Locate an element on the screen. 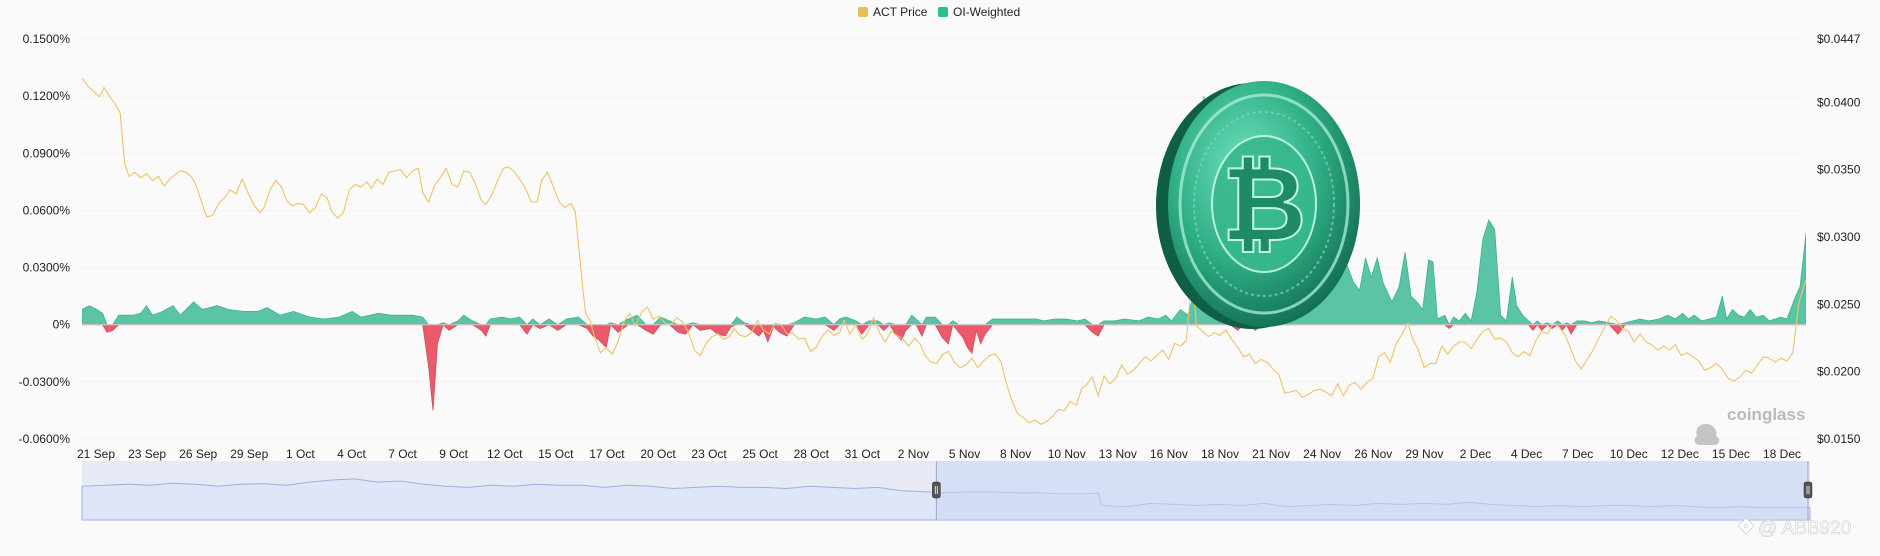 This screenshot has height=556, width=1880. x-tick-label: 25 Oct is located at coordinates (761, 454).